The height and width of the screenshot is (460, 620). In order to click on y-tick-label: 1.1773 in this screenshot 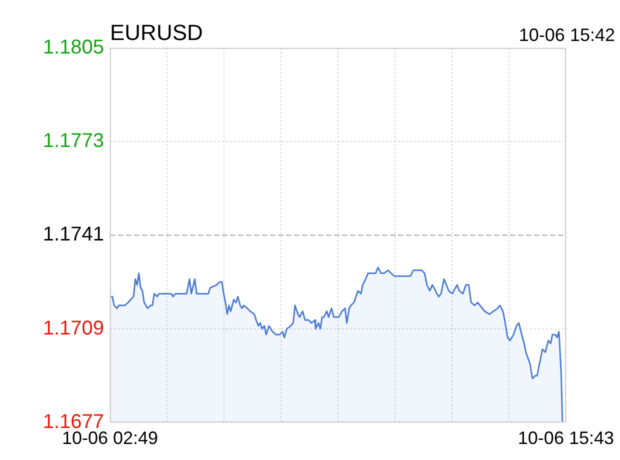, I will do `click(73, 141)`.